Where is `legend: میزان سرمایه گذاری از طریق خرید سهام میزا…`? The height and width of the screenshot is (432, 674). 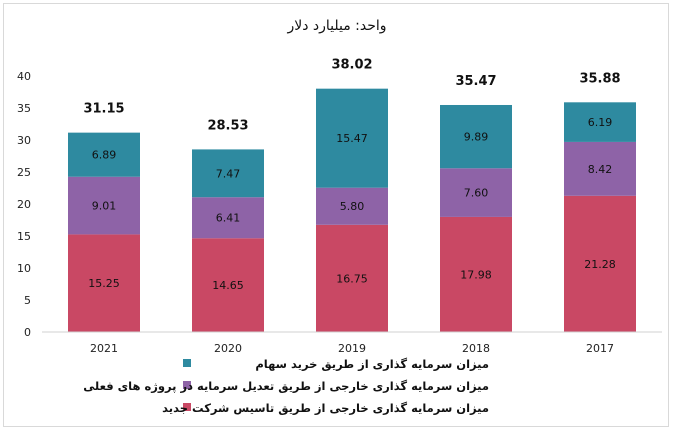 legend: میزان سرمایه گذاری از طریق خرید سهام میزا… is located at coordinates (286, 386).